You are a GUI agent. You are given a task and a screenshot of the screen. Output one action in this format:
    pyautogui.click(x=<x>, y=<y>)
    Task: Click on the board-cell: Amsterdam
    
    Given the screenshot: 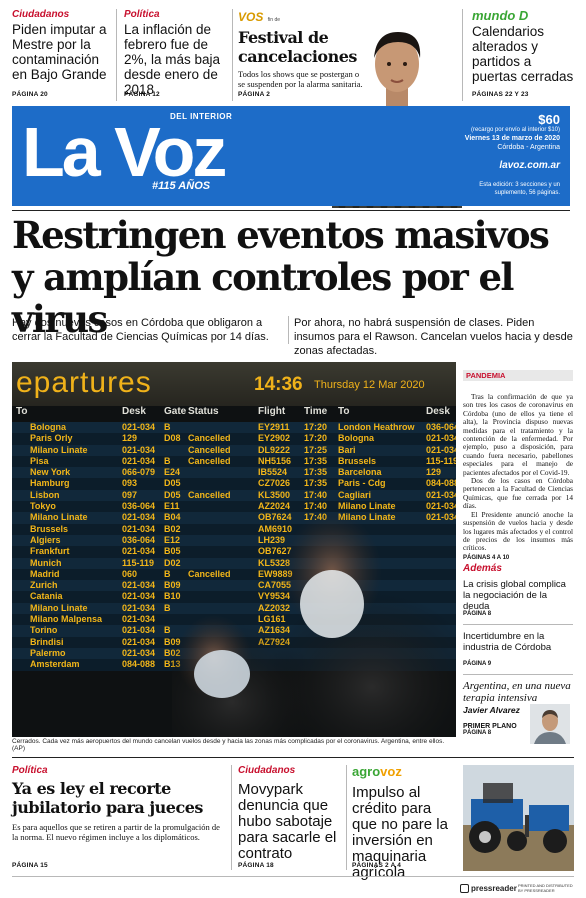 What is the action you would take?
    pyautogui.click(x=55, y=664)
    